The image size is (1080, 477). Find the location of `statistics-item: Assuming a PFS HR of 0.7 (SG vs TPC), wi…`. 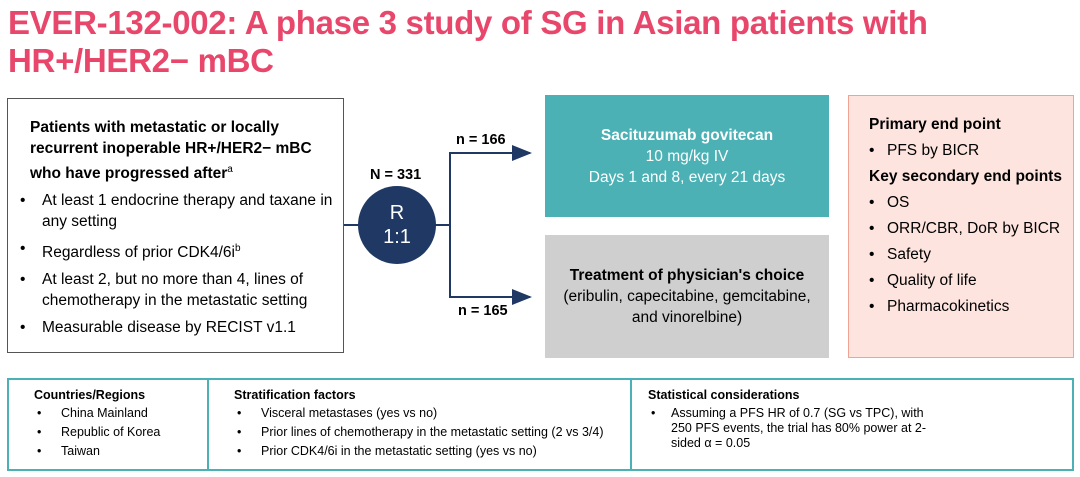

statistics-item: Assuming a PFS HR of 0.7 (SG vs TPC), wi… is located at coordinates (795, 428).